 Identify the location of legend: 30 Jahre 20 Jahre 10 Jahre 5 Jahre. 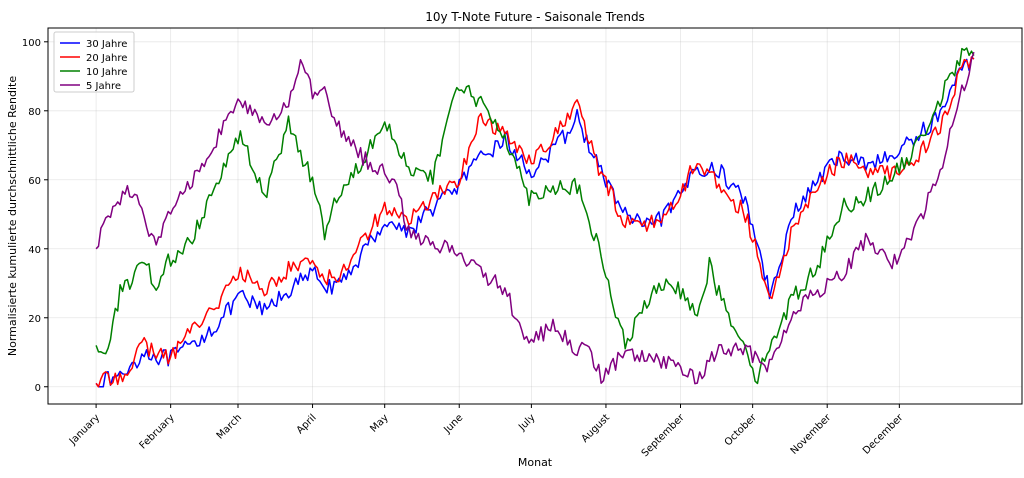
(94, 62).